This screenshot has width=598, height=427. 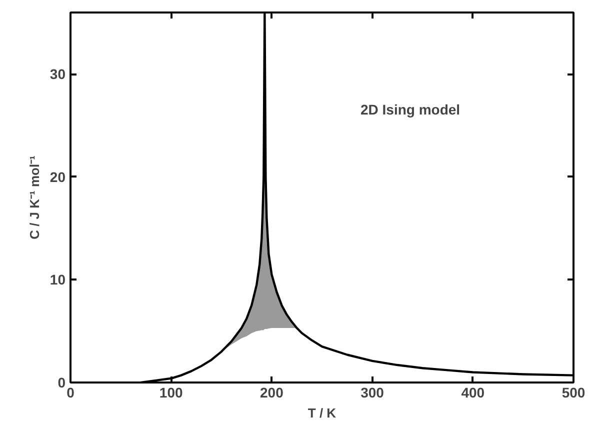 What do you see at coordinates (272, 392) in the screenshot?
I see `x-tick-label: 200` at bounding box center [272, 392].